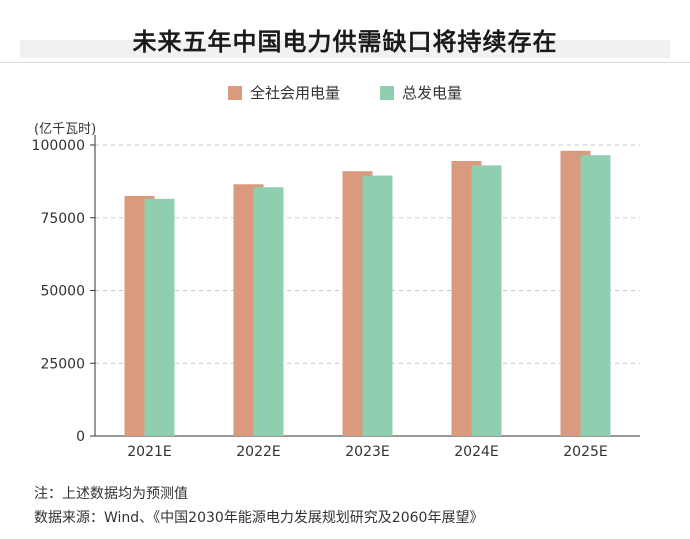 The height and width of the screenshot is (539, 690). I want to click on y-tick-label: 75000, so click(62, 219).